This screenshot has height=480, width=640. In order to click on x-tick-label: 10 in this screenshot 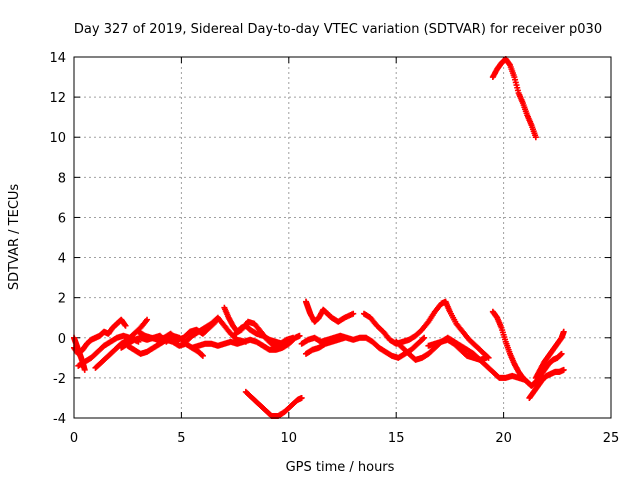, I will do `click(289, 438)`.